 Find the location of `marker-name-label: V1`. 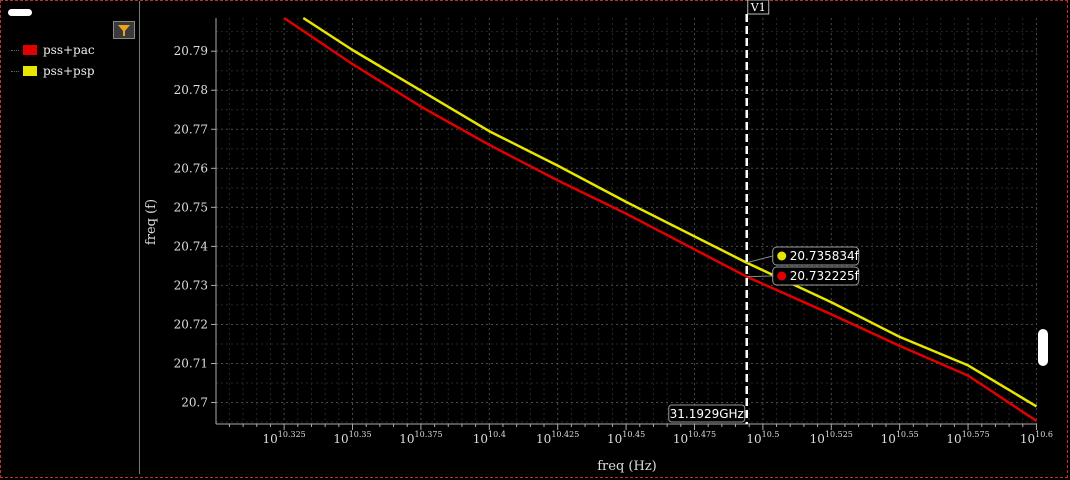

marker-name-label: V1 is located at coordinates (758, 7).